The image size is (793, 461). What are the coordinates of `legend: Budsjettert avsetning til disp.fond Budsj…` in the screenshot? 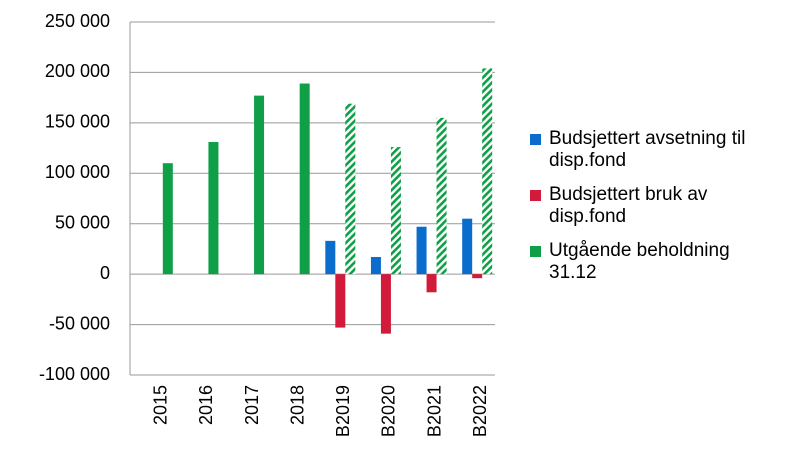 It's located at (655, 212).